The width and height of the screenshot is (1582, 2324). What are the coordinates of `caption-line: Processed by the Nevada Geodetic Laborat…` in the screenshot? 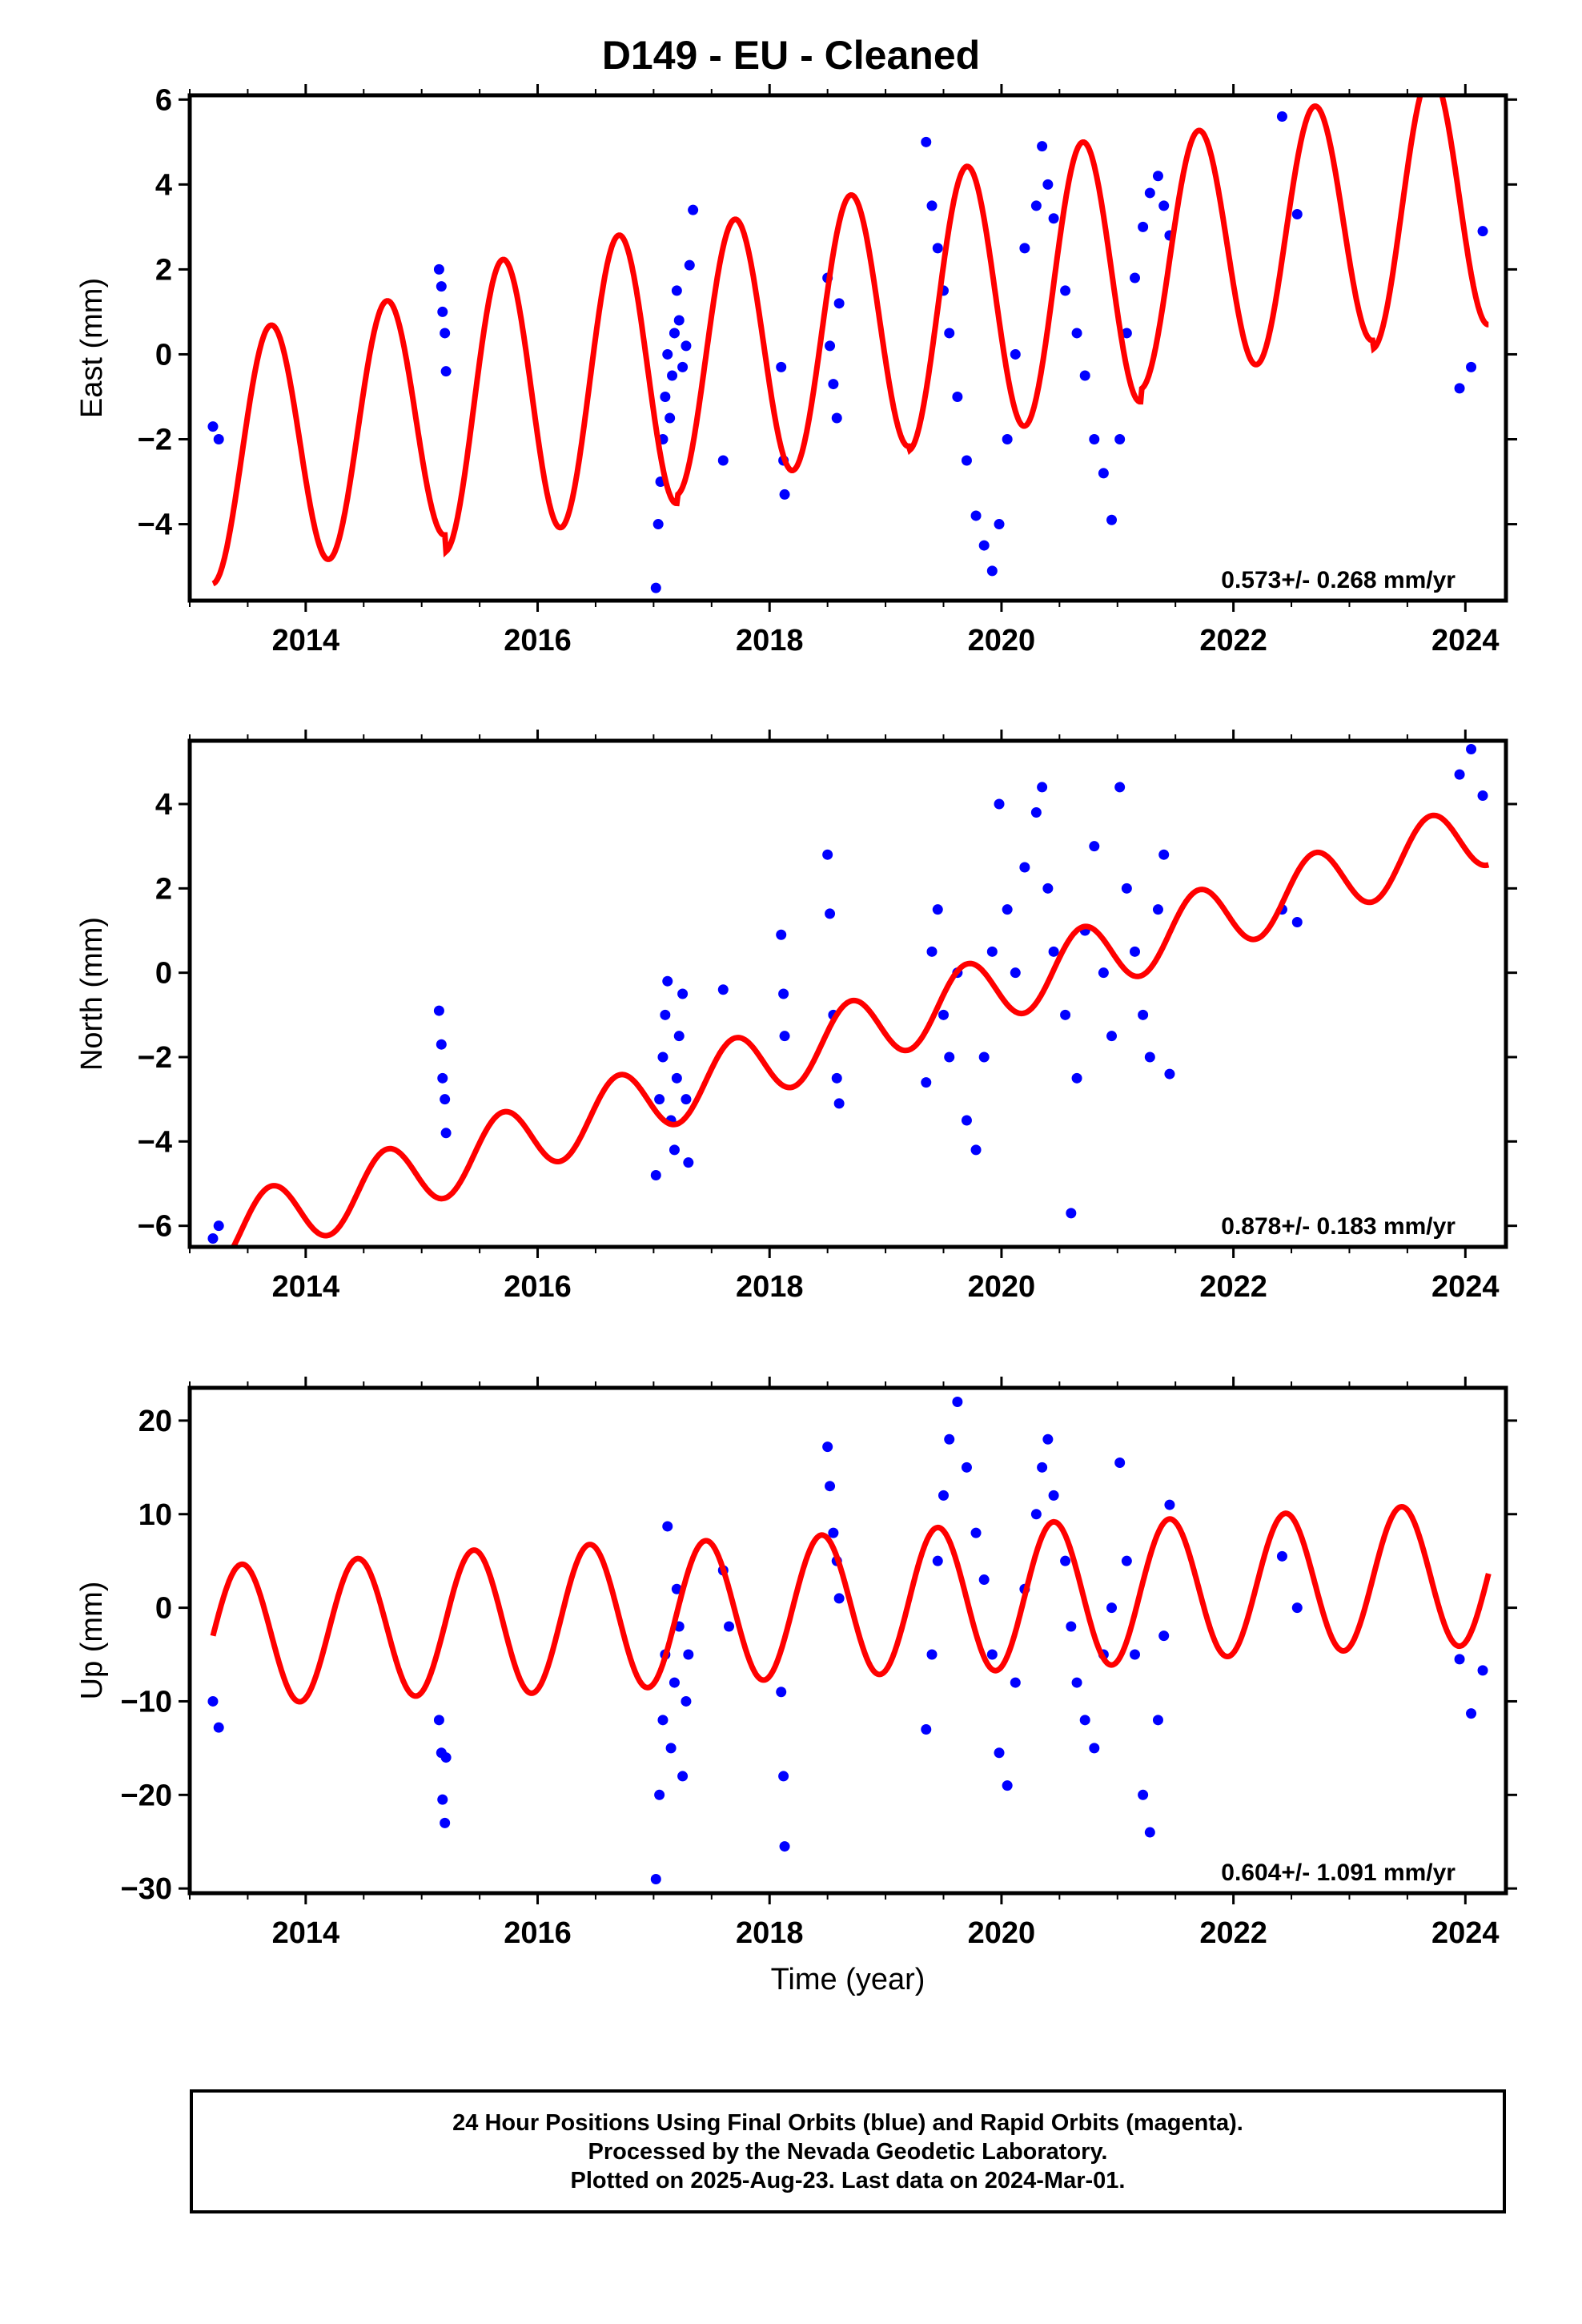 It's located at (848, 2152).